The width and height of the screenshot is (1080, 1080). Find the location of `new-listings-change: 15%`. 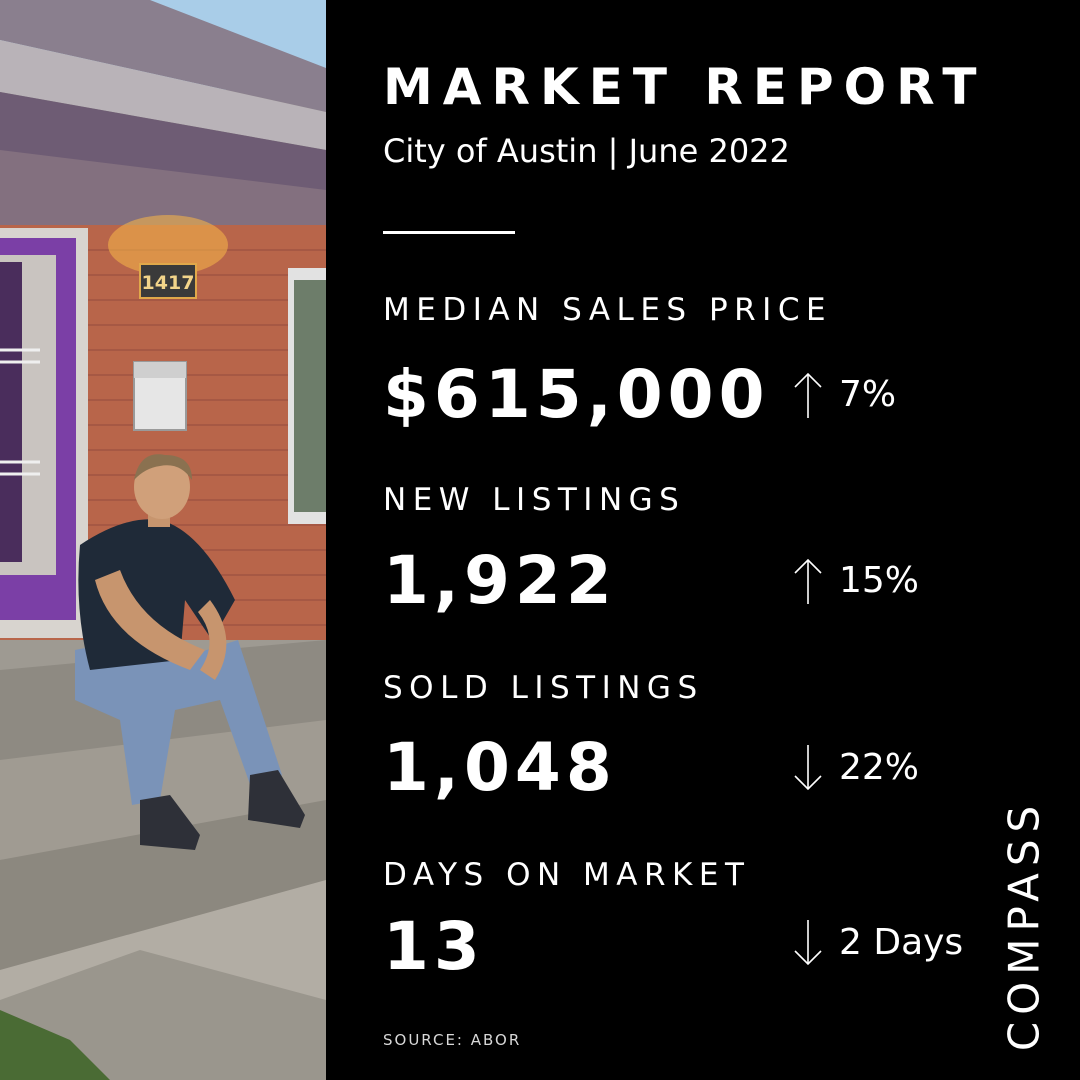

new-listings-change: 15% is located at coordinates (855, 581).